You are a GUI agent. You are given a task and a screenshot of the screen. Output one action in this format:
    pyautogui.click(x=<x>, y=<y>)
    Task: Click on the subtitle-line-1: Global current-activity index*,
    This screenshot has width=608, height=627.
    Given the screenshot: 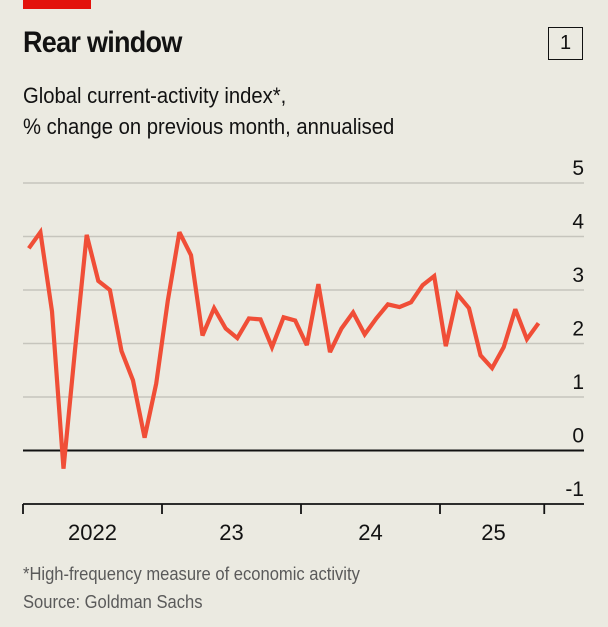 What is the action you would take?
    pyautogui.click(x=155, y=95)
    